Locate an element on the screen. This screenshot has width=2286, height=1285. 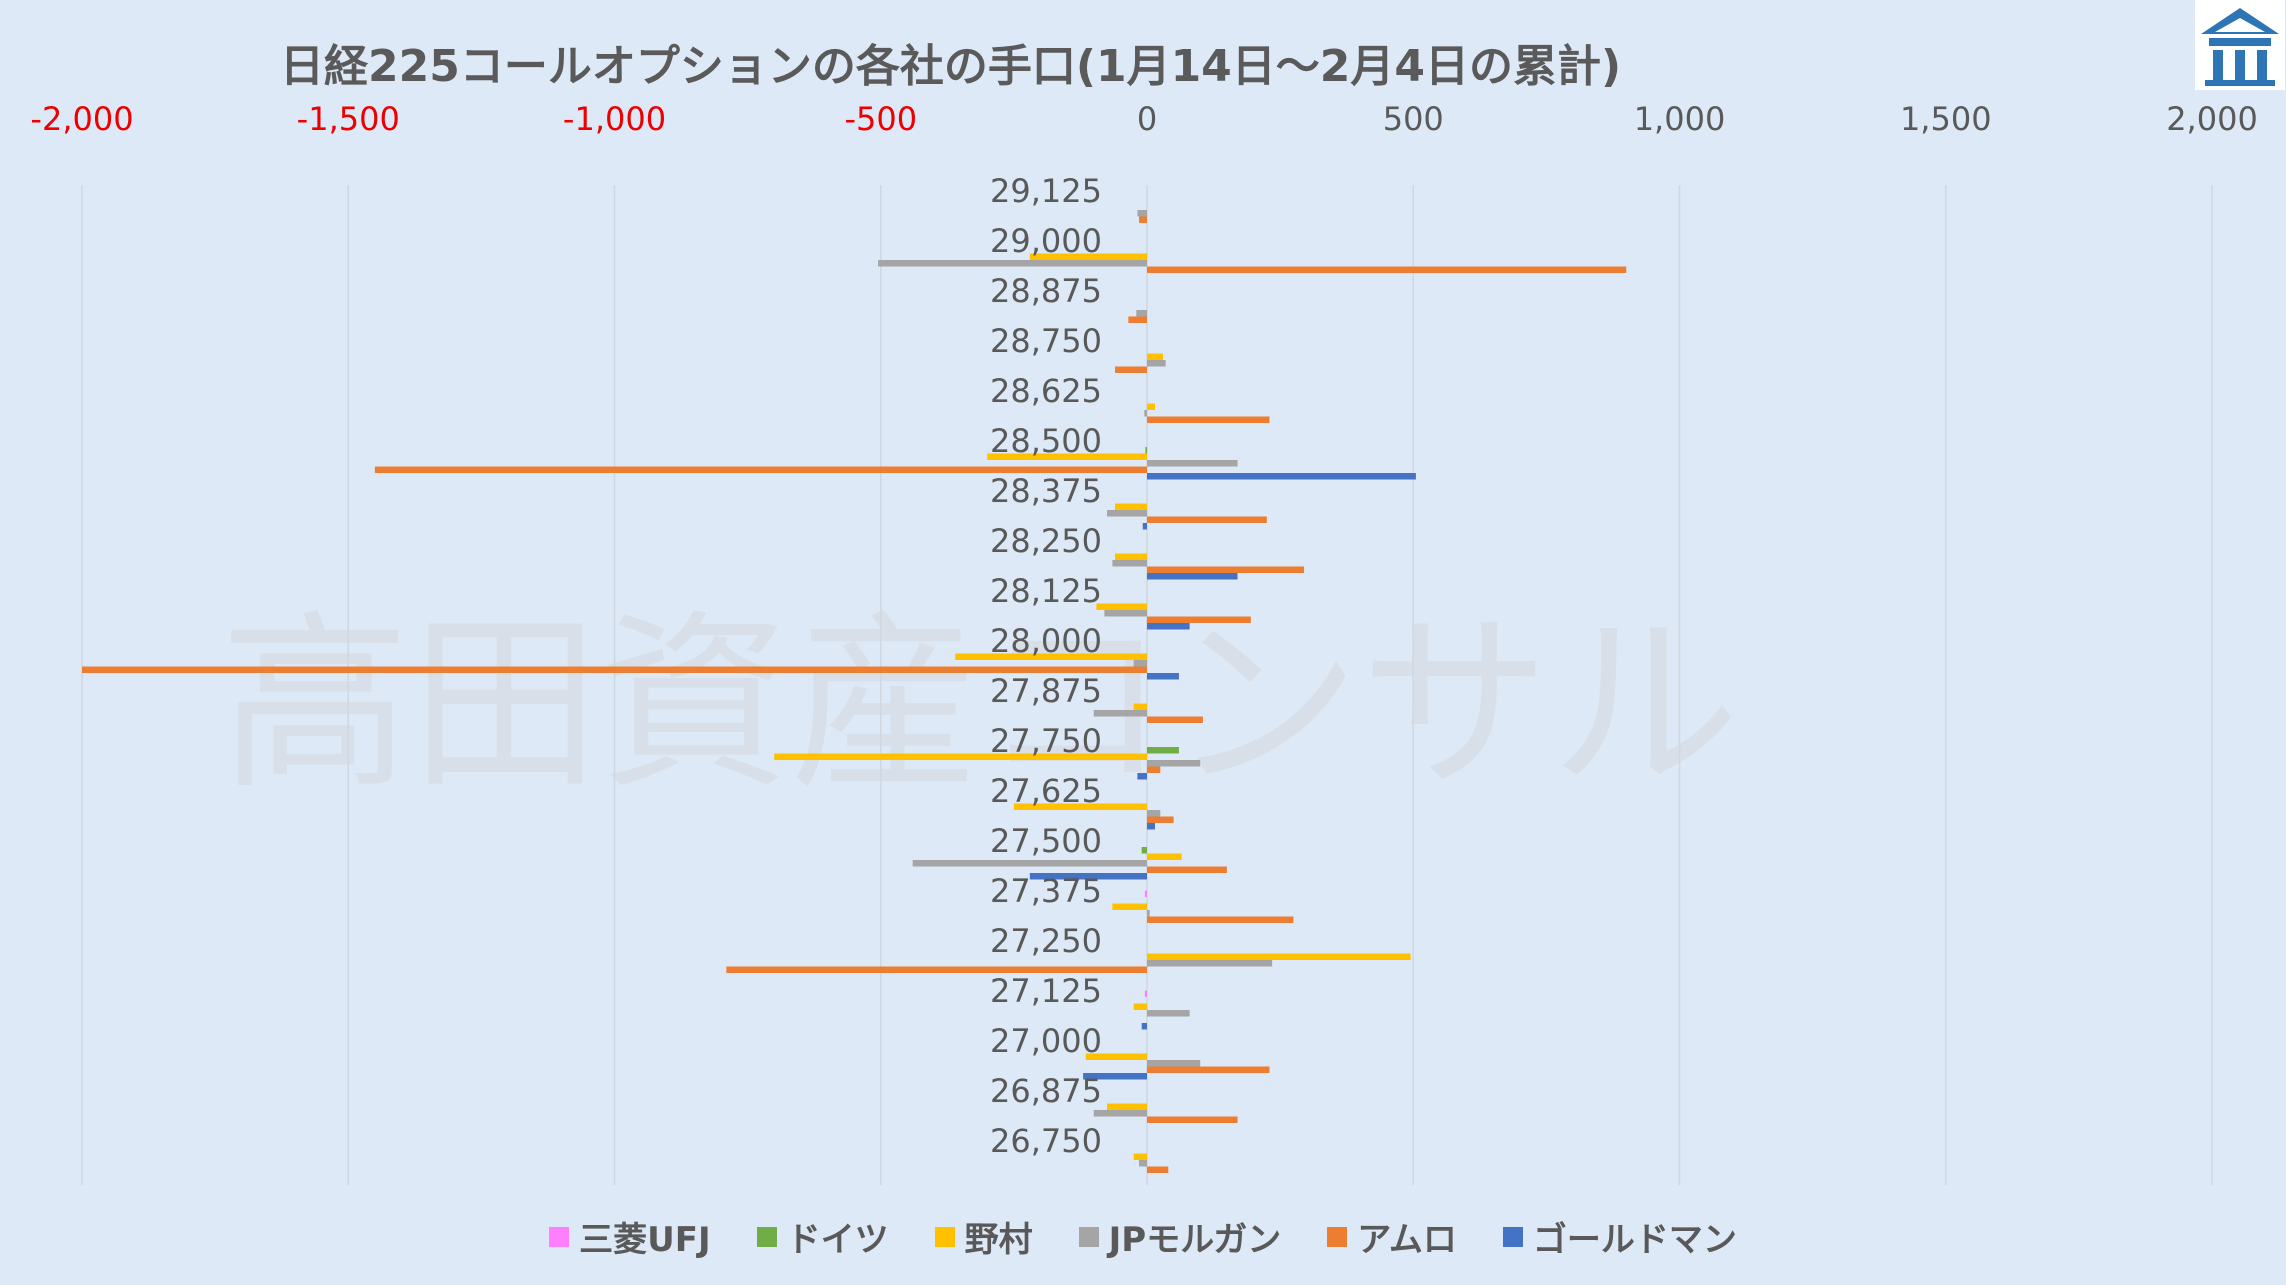
category-label: 26,750 is located at coordinates (1046, 1141).